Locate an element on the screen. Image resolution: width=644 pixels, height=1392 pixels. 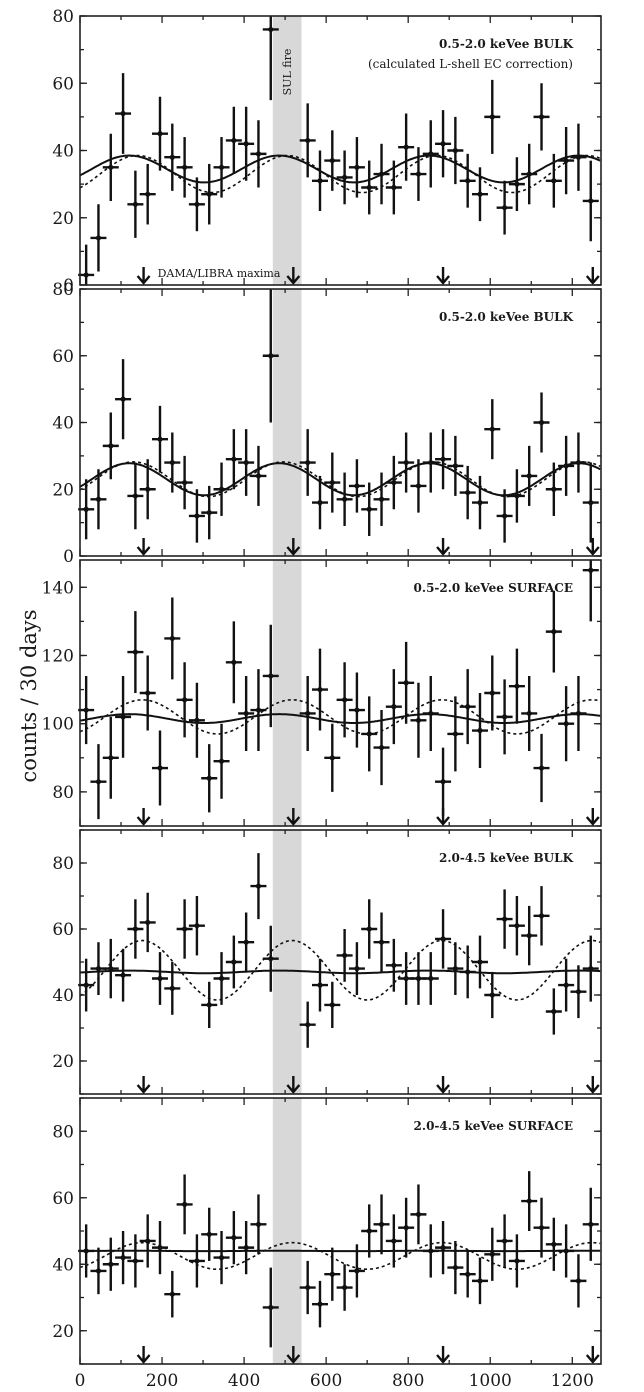
panel-title: 0.5-2.0 keVee BULK is located at coordinates (506, 317).